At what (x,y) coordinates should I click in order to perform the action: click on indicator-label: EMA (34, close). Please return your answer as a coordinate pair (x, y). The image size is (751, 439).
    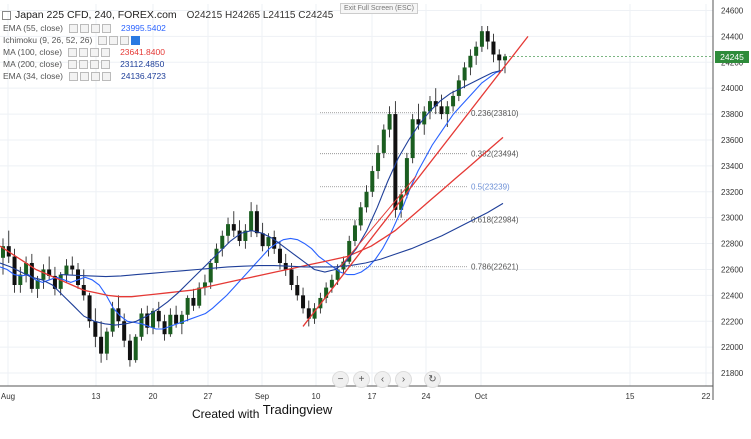
    Looking at the image, I should click on (33, 76).